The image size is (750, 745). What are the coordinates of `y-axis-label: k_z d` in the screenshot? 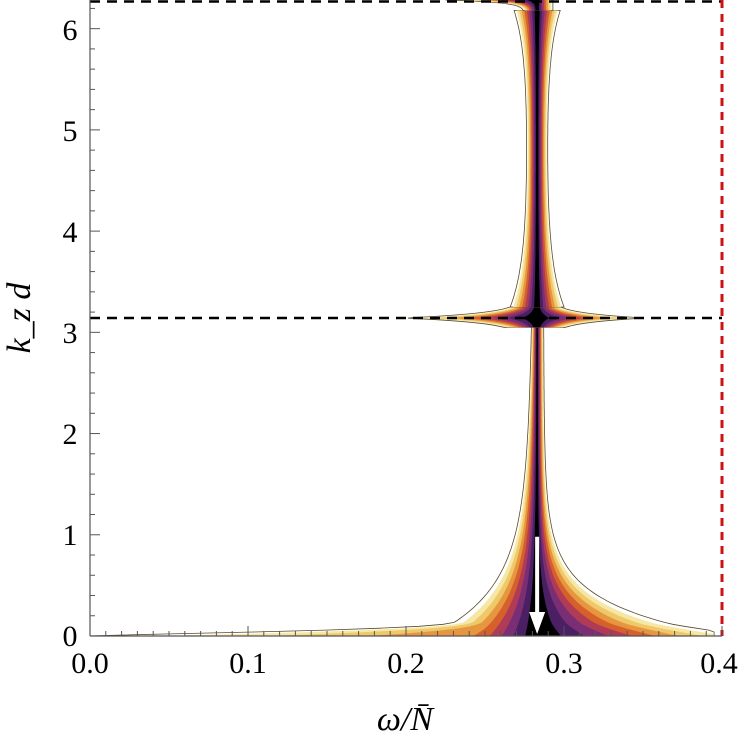 It's located at (19, 318).